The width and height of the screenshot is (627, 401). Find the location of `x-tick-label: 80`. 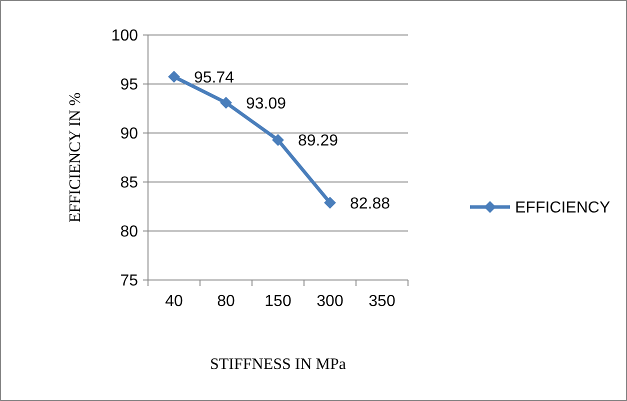

x-tick-label: 80 is located at coordinates (226, 301).